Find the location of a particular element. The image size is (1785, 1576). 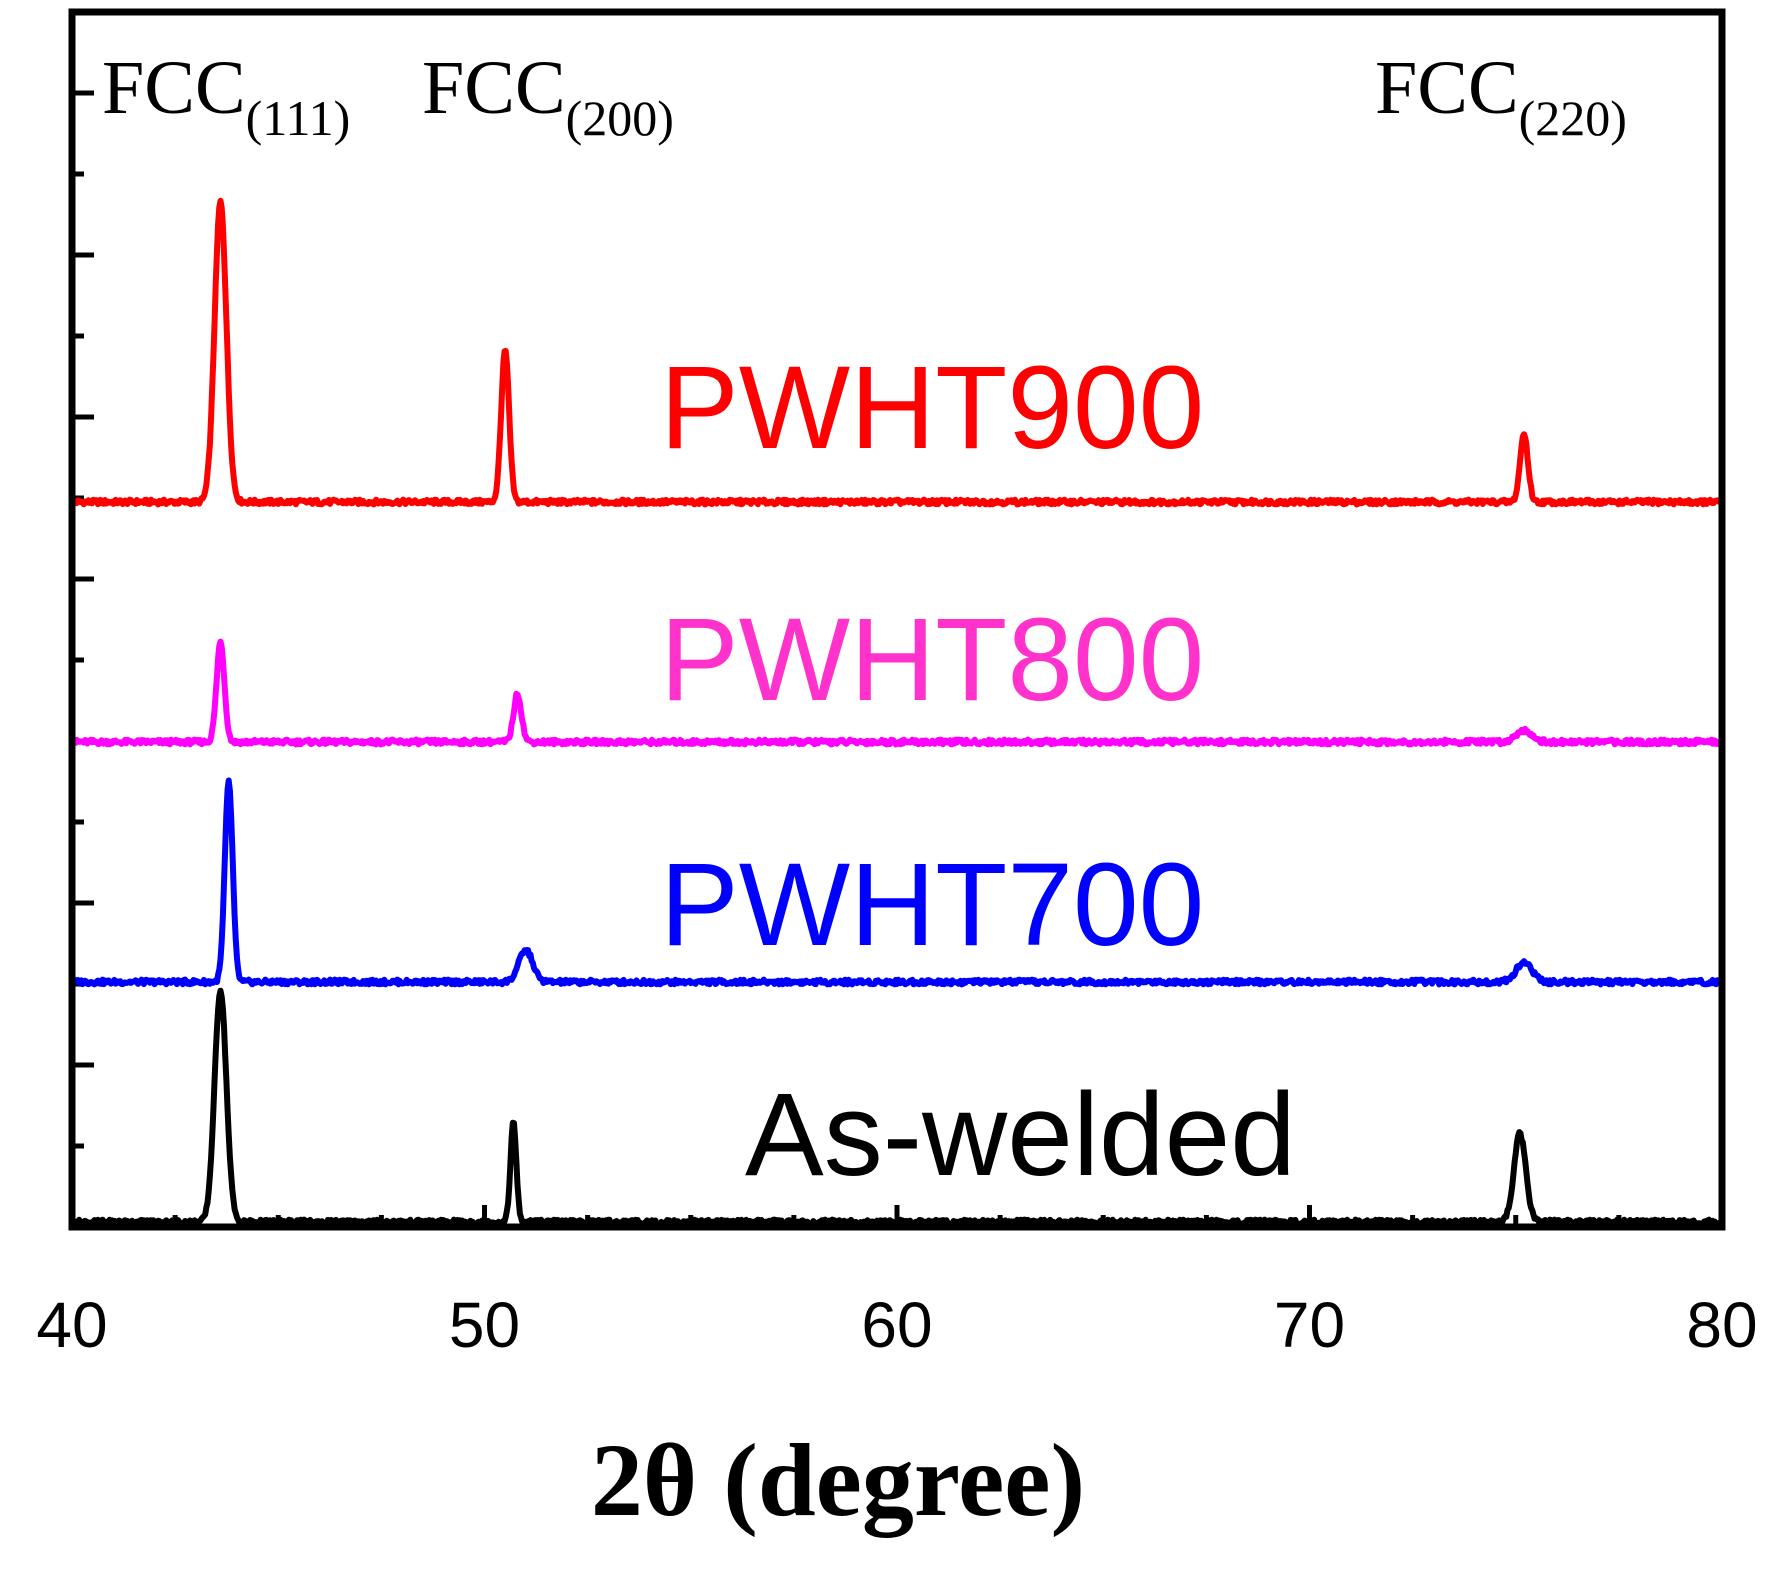

x-tick-label: 60 is located at coordinates (896, 1325).